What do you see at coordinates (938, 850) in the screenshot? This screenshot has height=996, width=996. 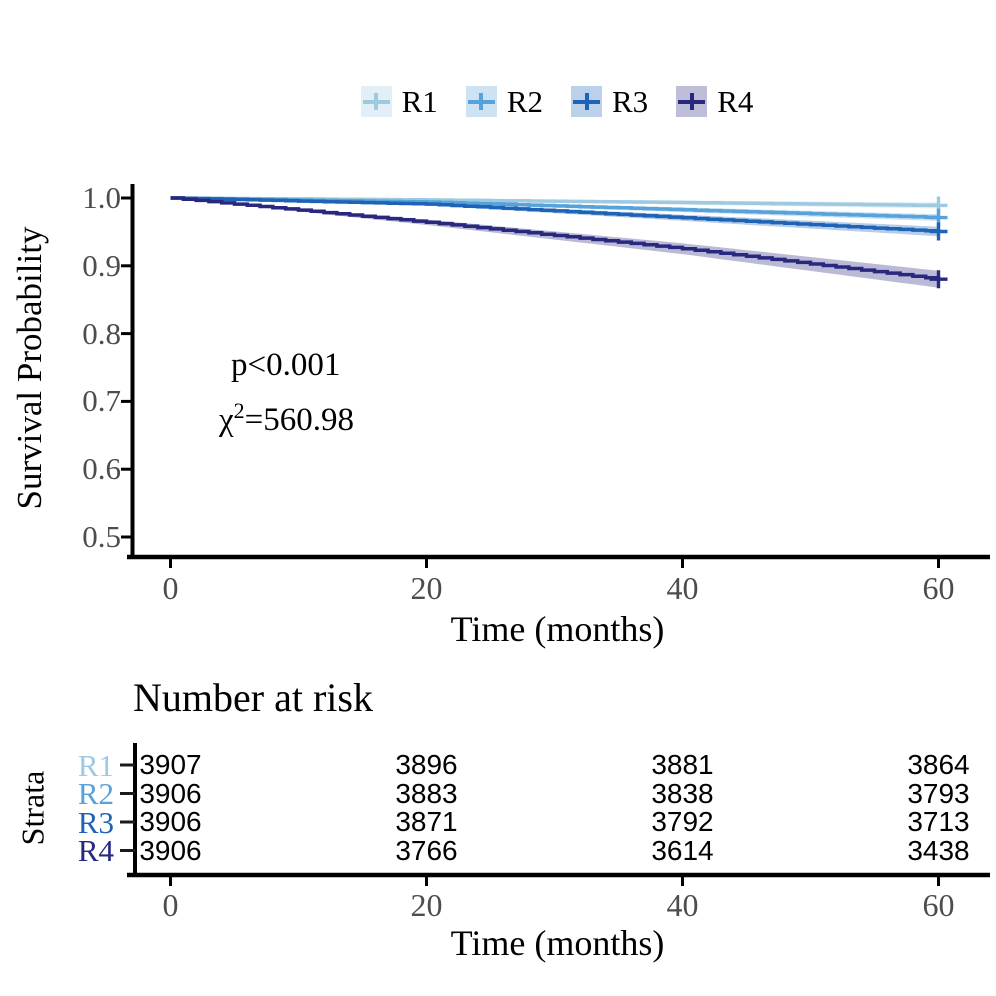 I see `risk-count: 3438` at bounding box center [938, 850].